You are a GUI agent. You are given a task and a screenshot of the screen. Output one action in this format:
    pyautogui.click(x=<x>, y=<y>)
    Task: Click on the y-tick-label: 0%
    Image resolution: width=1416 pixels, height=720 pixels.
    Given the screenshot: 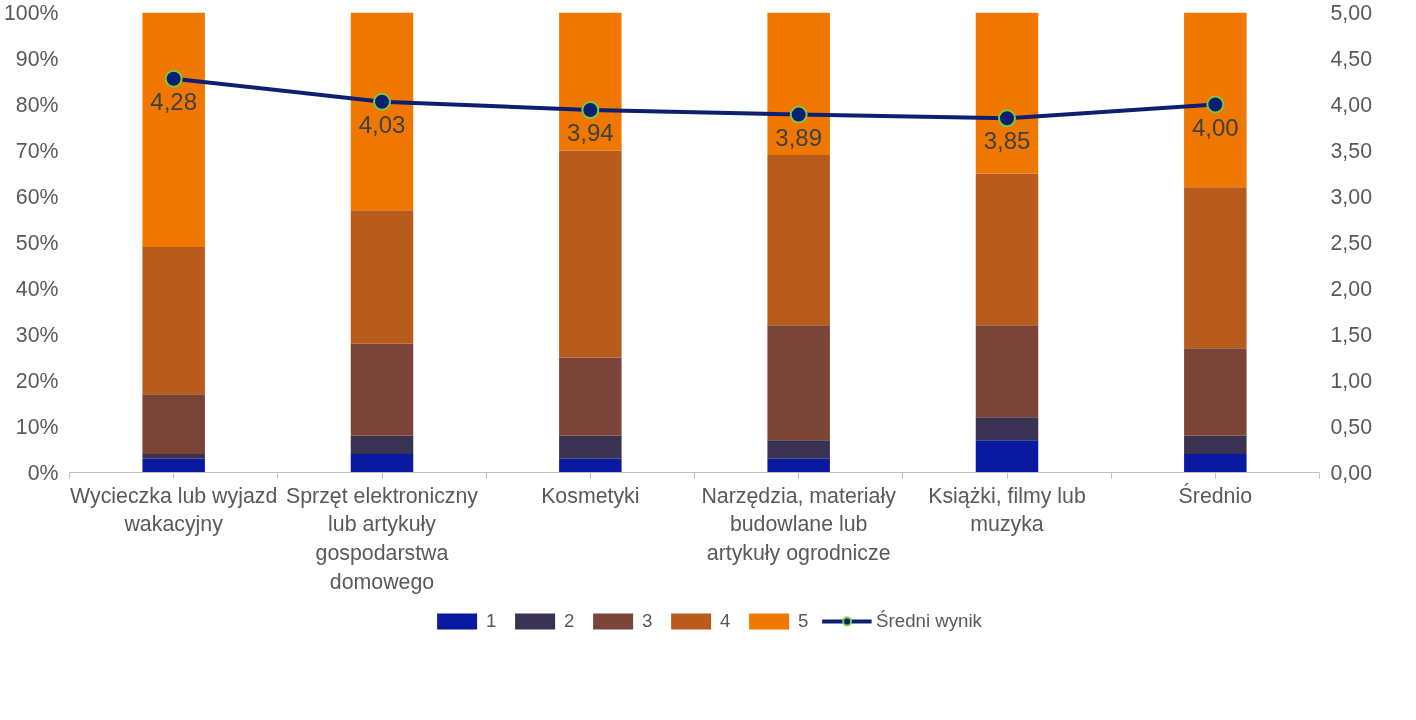 What is the action you would take?
    pyautogui.click(x=43, y=472)
    